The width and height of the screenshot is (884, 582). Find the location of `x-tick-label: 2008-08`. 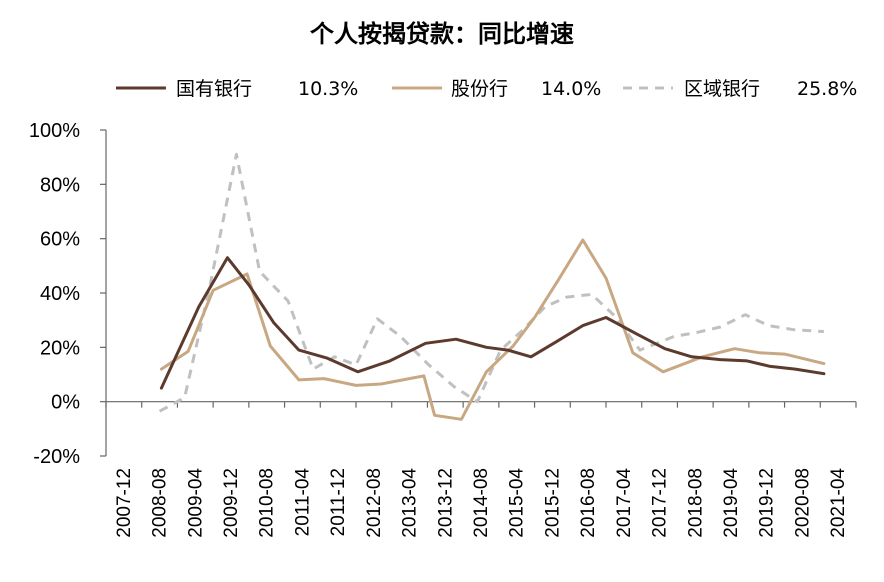

x-tick-label: 2008-08 is located at coordinates (160, 503).